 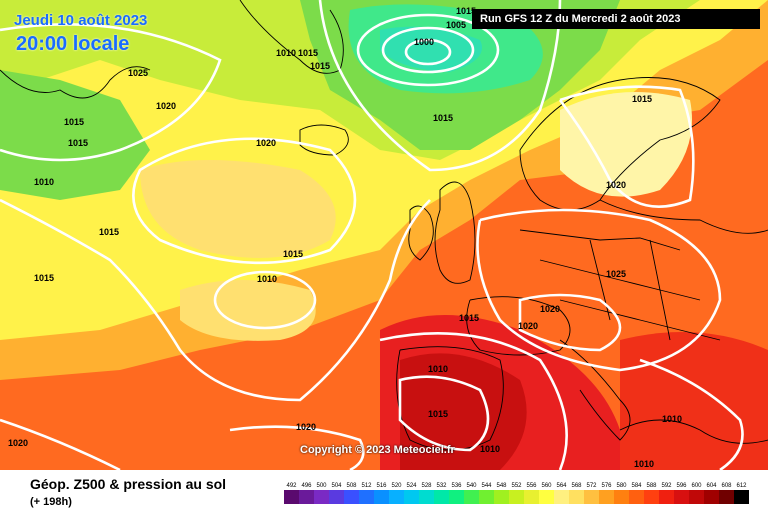 I want to click on scale-tick-label: 612, so click(x=741, y=486).